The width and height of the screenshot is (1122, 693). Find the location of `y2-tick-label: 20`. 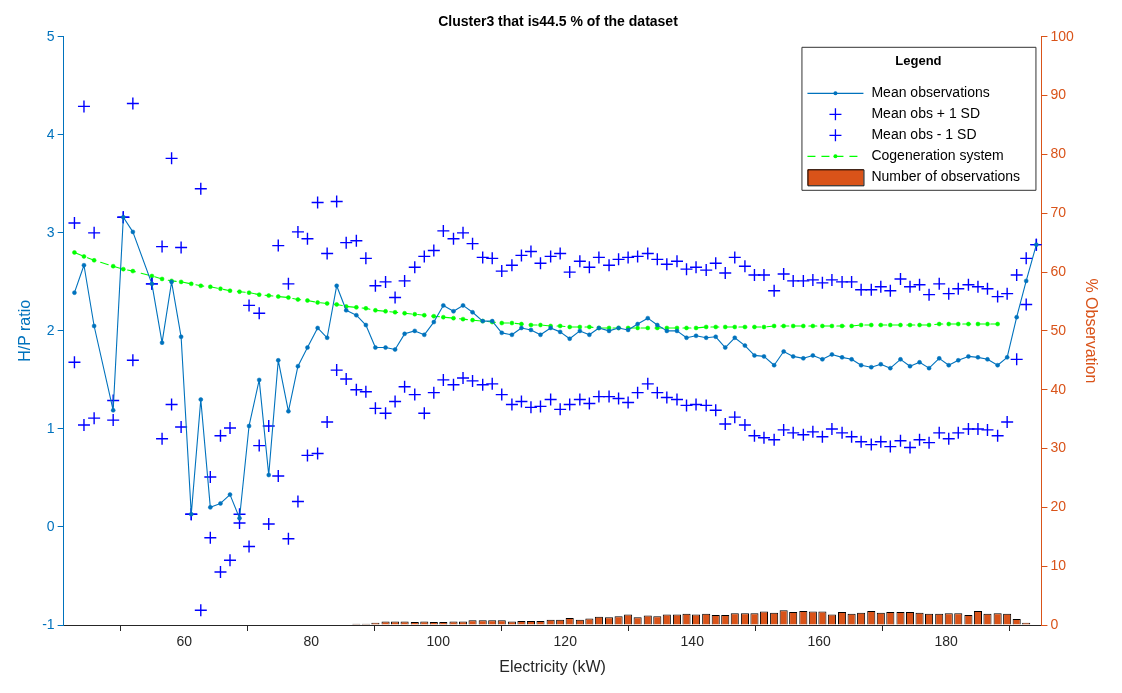

y2-tick-label: 20 is located at coordinates (1058, 506).